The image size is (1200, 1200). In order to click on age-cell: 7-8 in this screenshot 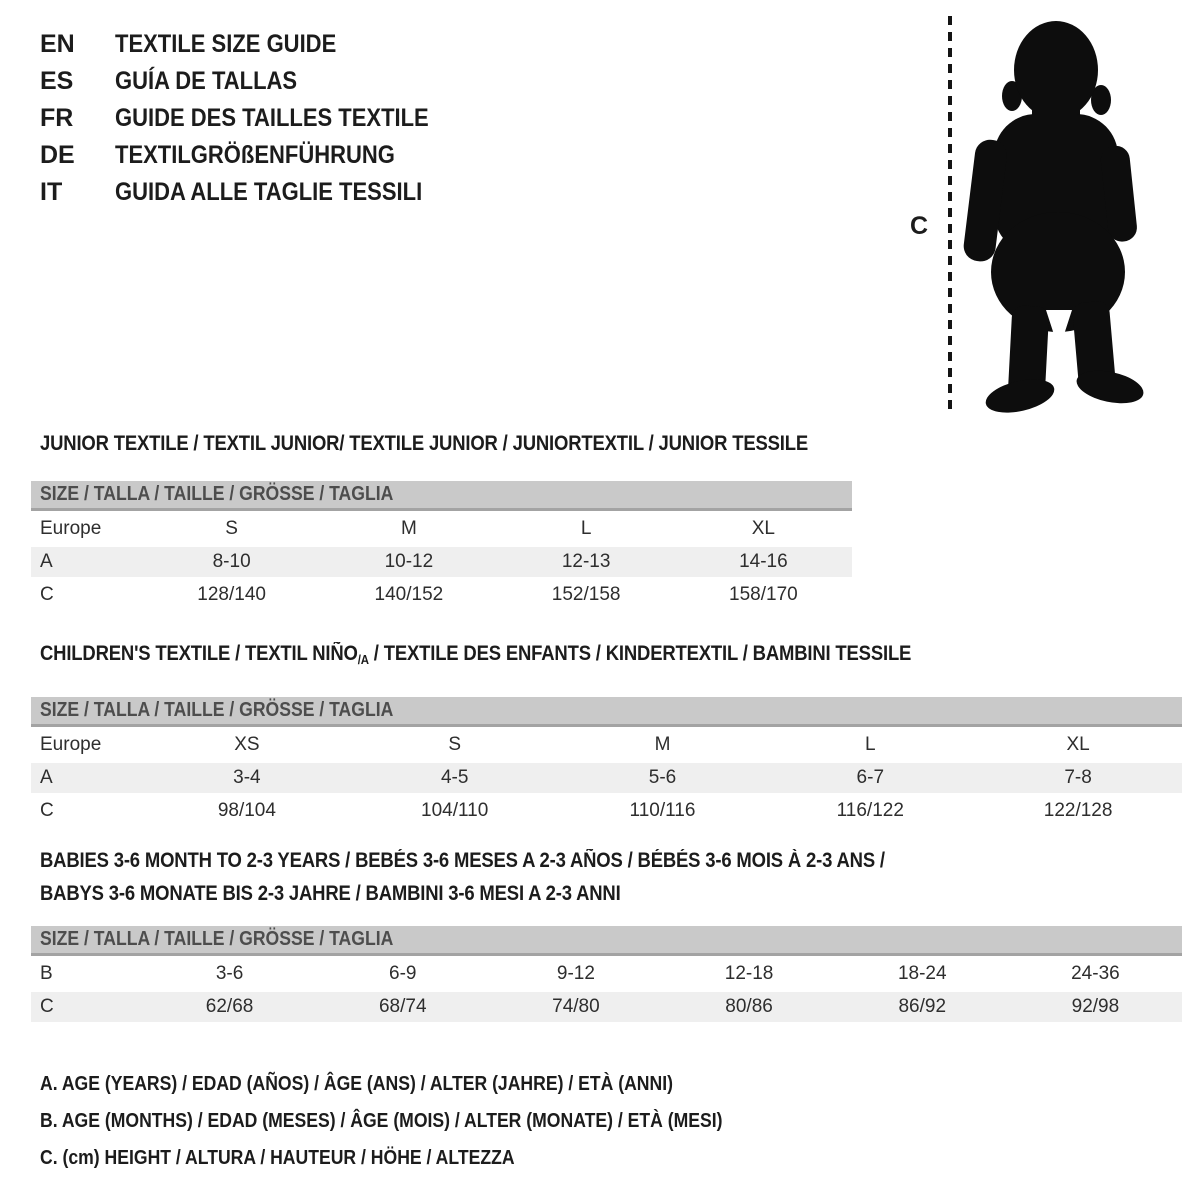, I will do `click(1078, 777)`.